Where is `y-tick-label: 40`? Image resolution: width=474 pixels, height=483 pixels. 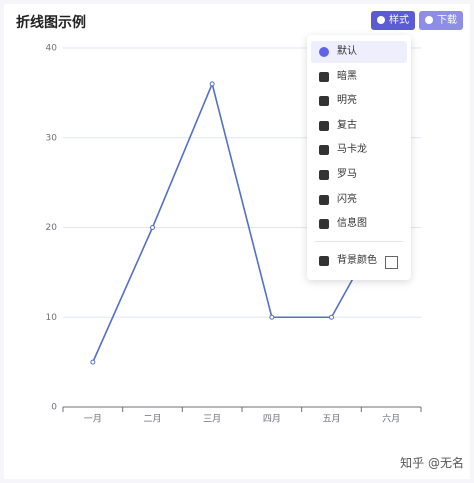 y-tick-label: 40 is located at coordinates (52, 49).